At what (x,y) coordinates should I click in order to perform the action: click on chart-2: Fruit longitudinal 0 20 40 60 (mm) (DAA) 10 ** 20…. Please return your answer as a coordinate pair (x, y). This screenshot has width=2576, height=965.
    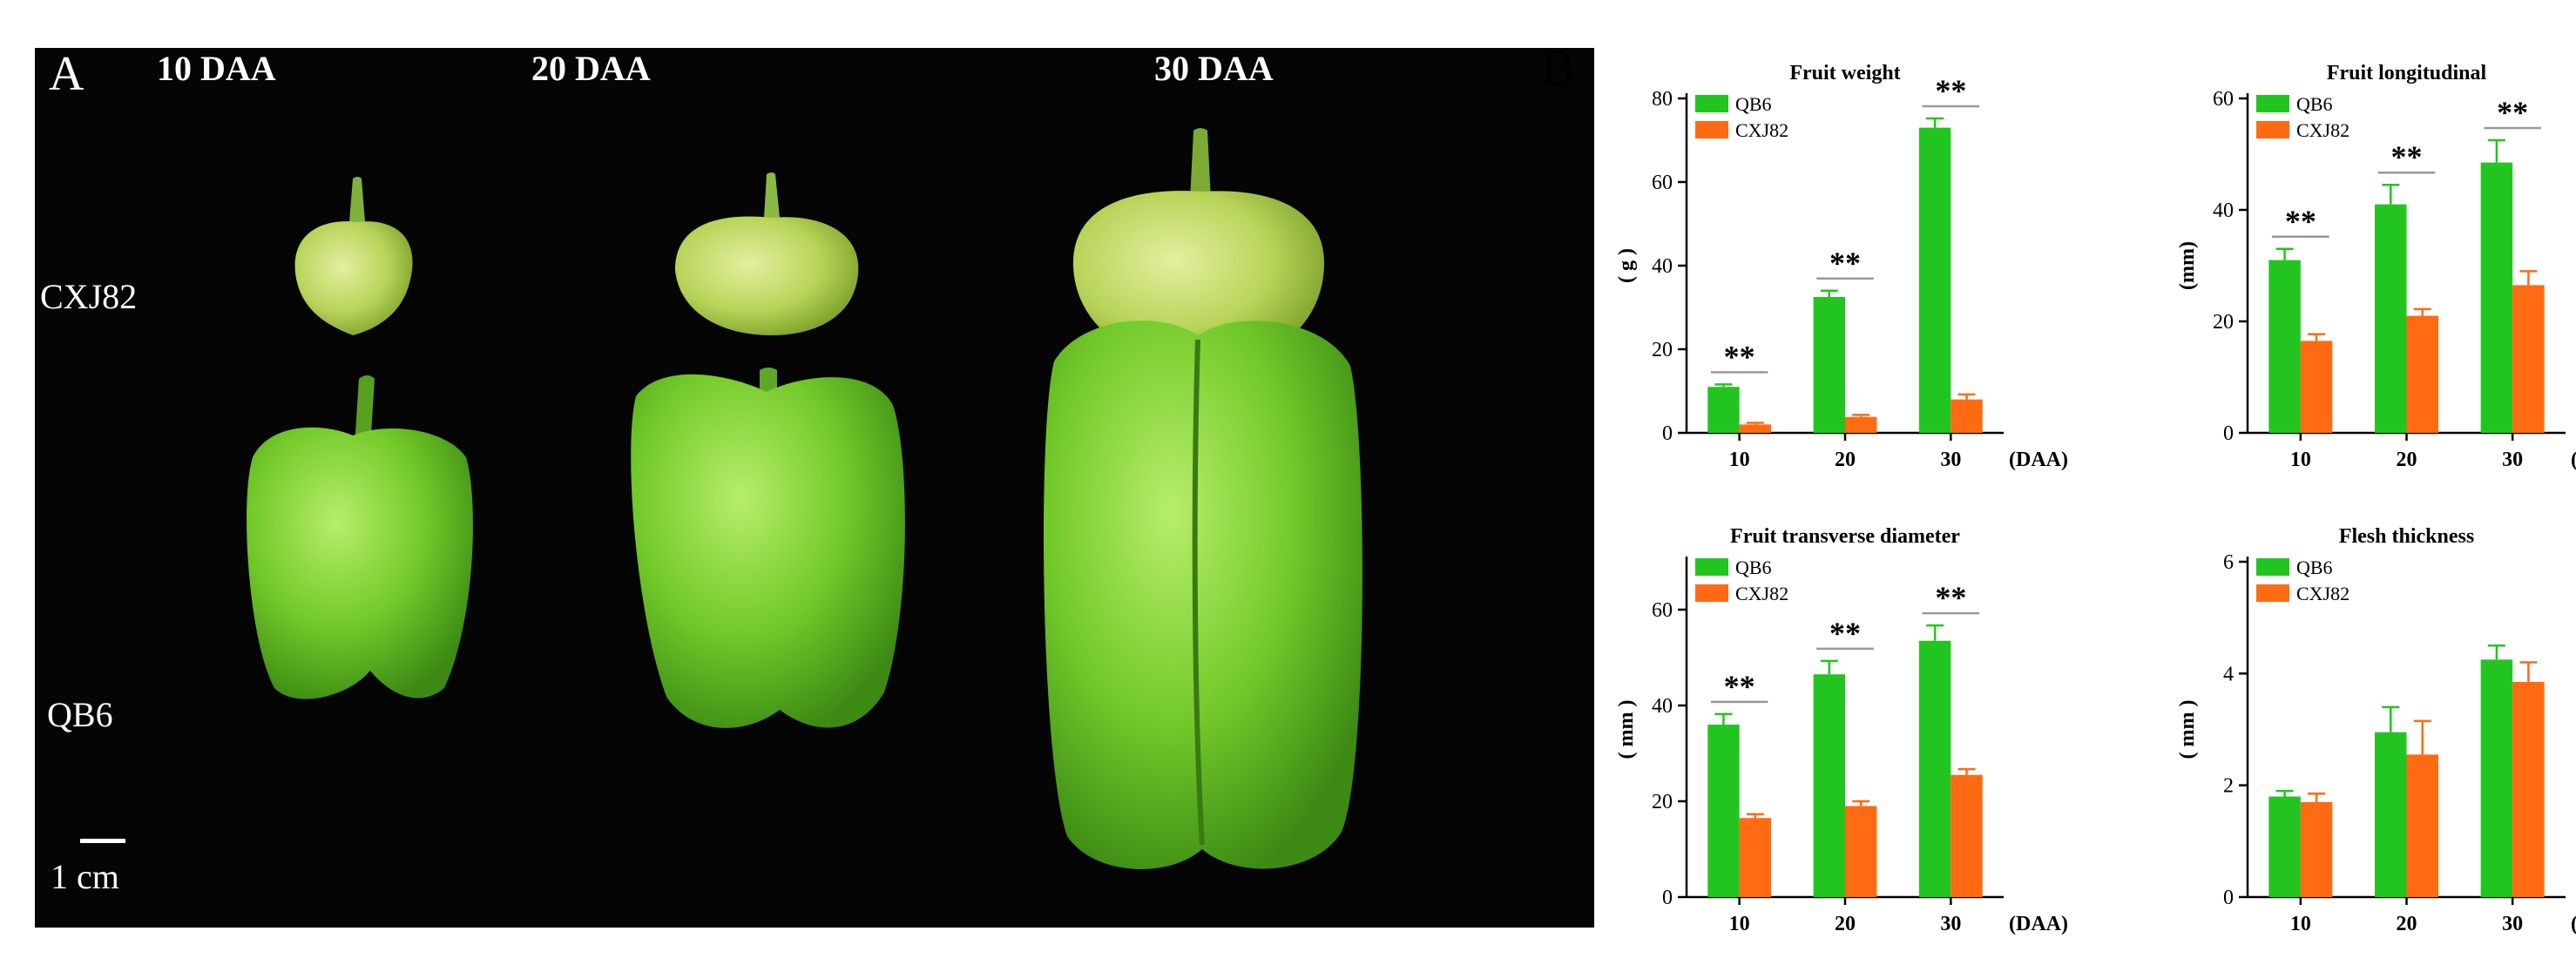
    Looking at the image, I should click on (2376, 266).